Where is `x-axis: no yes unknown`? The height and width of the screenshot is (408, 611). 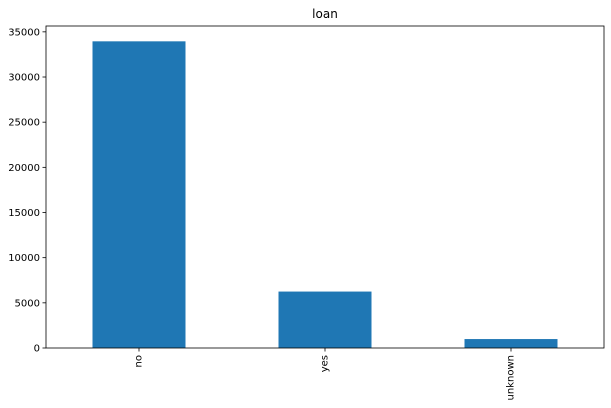 x-axis: no yes unknown is located at coordinates (325, 374).